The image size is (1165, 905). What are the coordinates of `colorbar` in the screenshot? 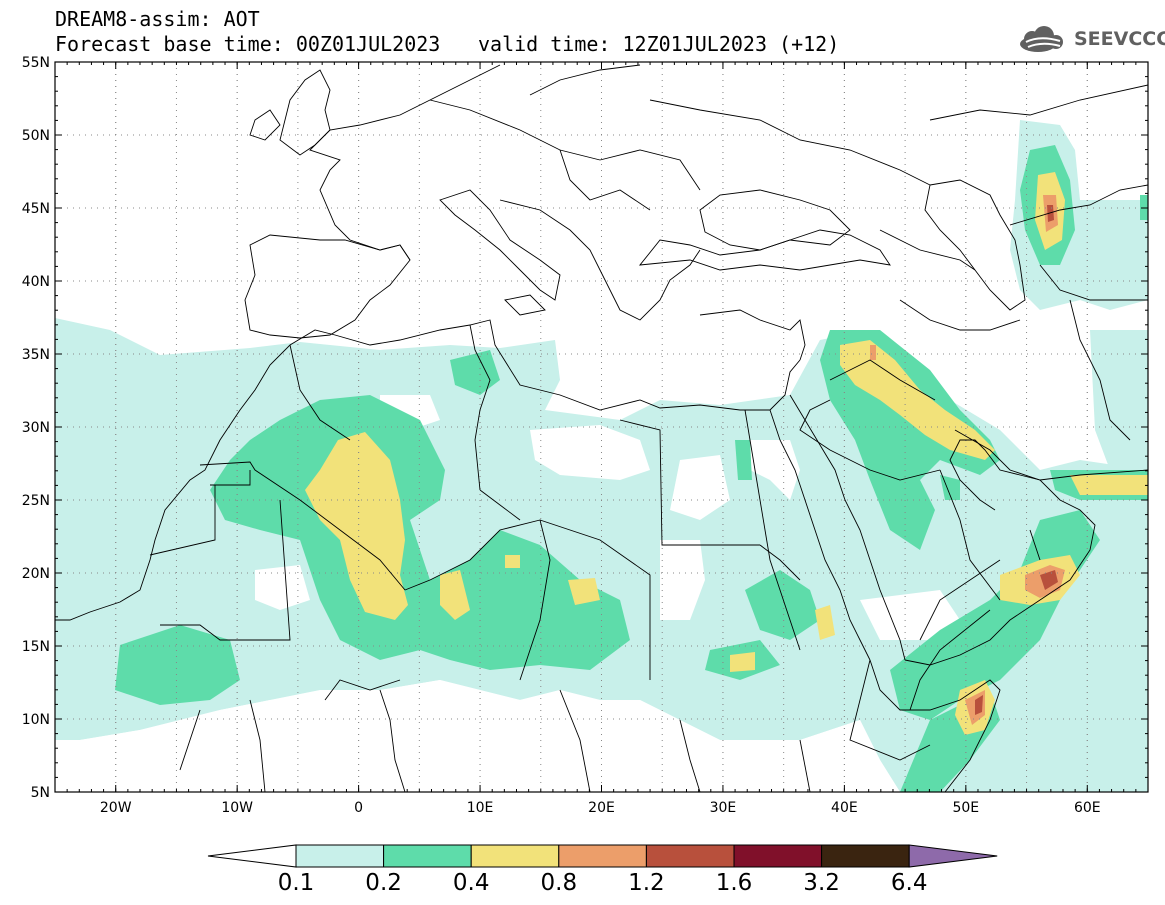 It's located at (602, 856).